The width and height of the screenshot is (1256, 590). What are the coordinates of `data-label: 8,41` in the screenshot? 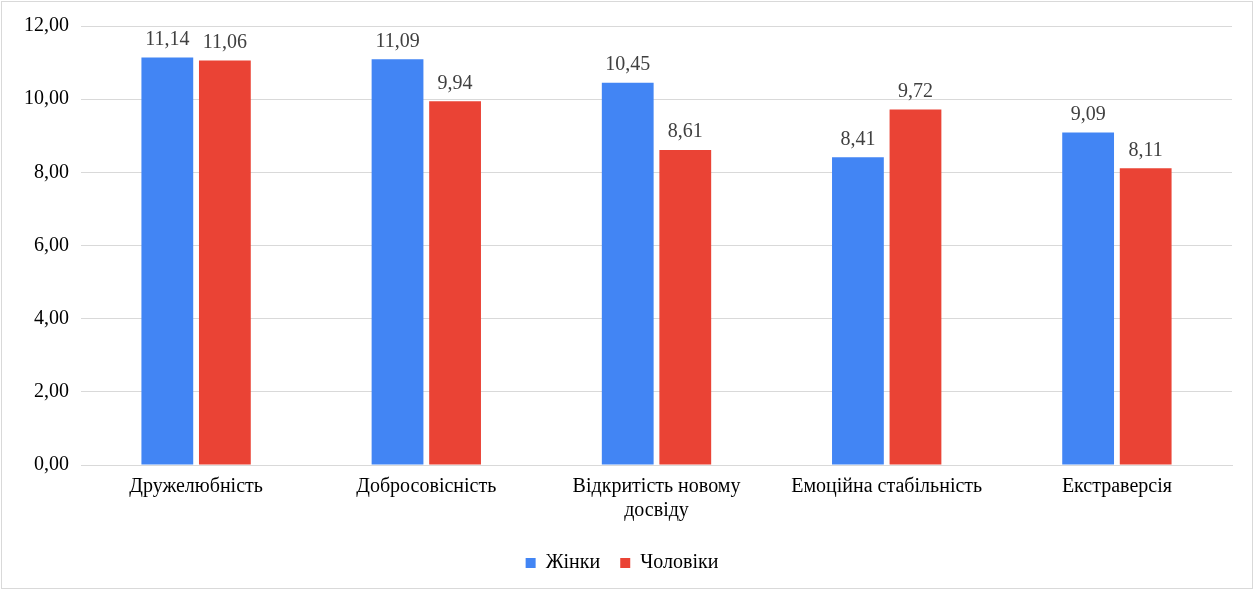 It's located at (858, 137).